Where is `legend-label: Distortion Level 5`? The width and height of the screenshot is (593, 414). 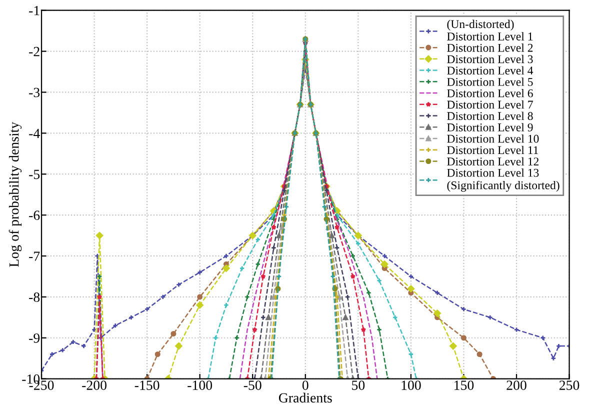
legend-label: Distortion Level 5 is located at coordinates (490, 82).